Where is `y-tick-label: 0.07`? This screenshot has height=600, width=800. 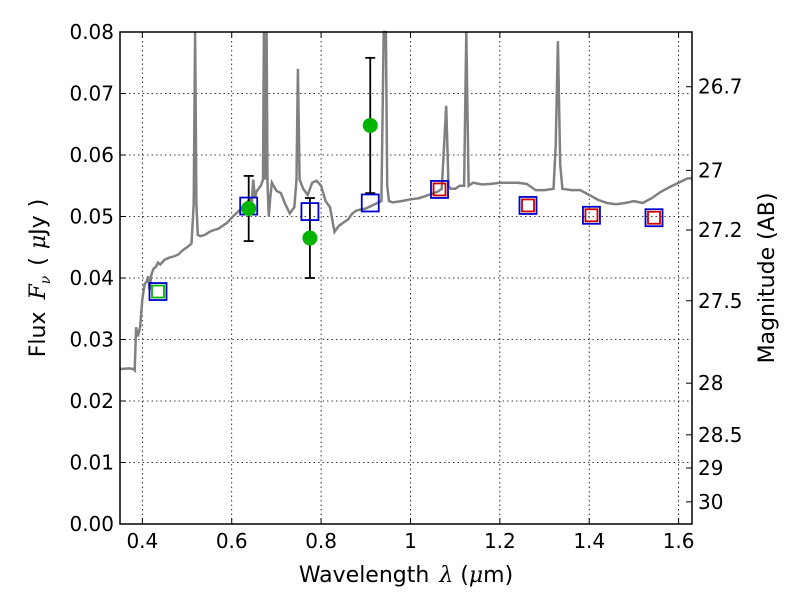
y-tick-label: 0.07 is located at coordinates (91, 94).